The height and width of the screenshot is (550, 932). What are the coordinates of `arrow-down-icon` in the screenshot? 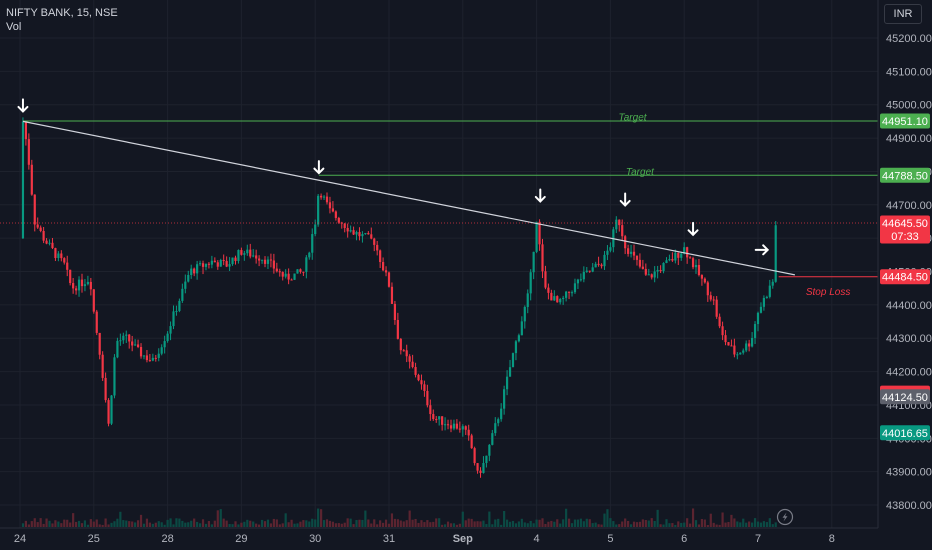 It's located at (625, 199).